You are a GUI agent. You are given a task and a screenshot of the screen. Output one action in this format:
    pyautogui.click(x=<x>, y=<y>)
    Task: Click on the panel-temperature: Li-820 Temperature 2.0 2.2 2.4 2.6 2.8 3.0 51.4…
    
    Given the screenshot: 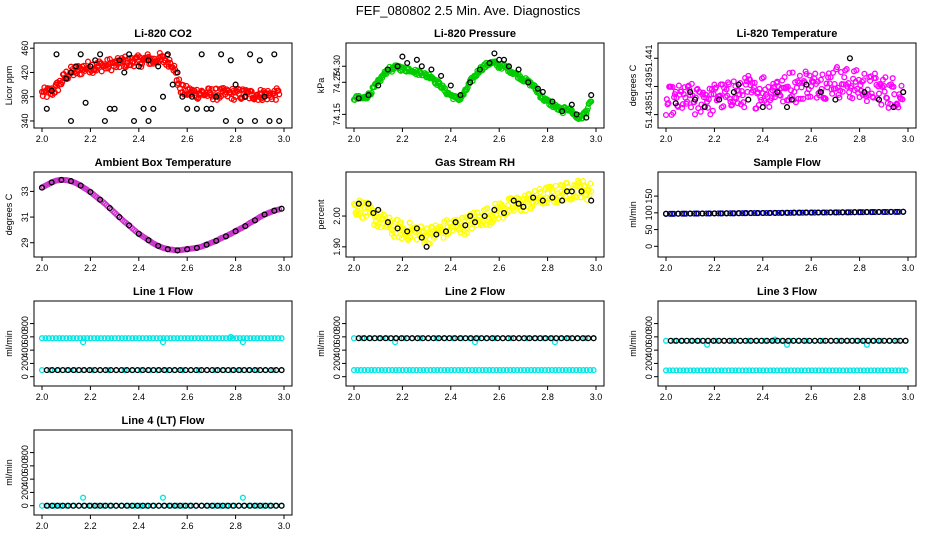 What is the action you would take?
    pyautogui.click(x=772, y=86)
    